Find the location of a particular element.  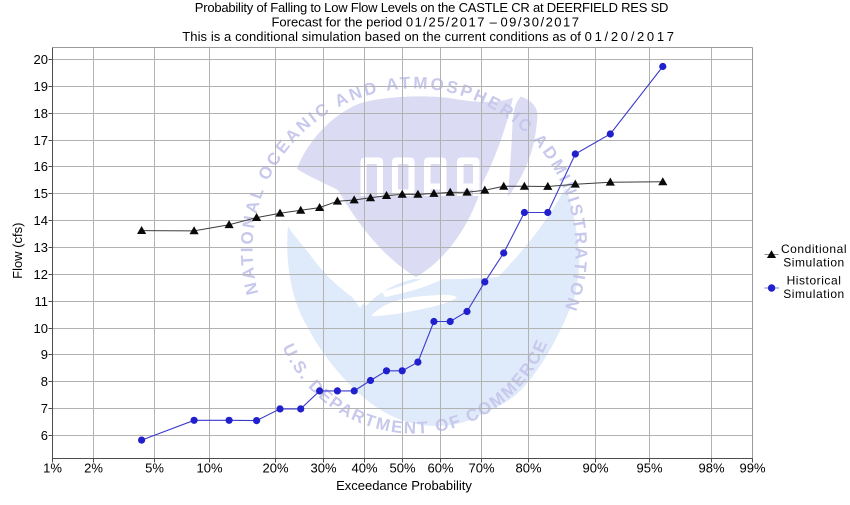

svg-text: Flow (cfs) is located at coordinates (17, 251).